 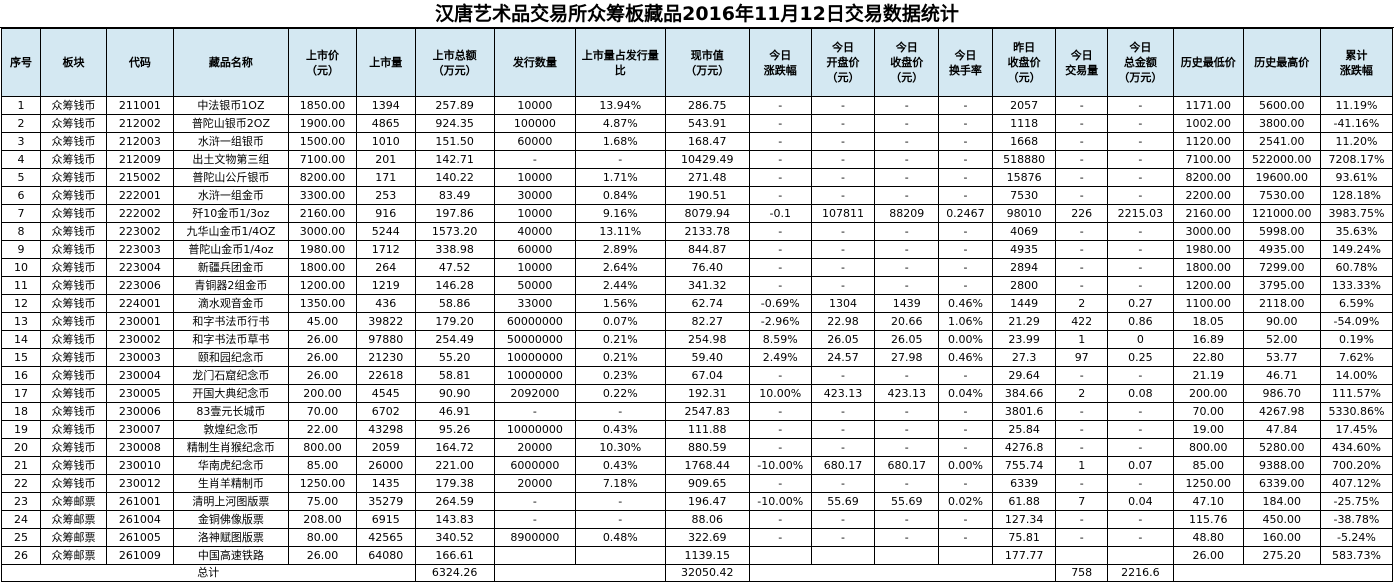 I want to click on total-volume: 758, so click(x=1081, y=573).